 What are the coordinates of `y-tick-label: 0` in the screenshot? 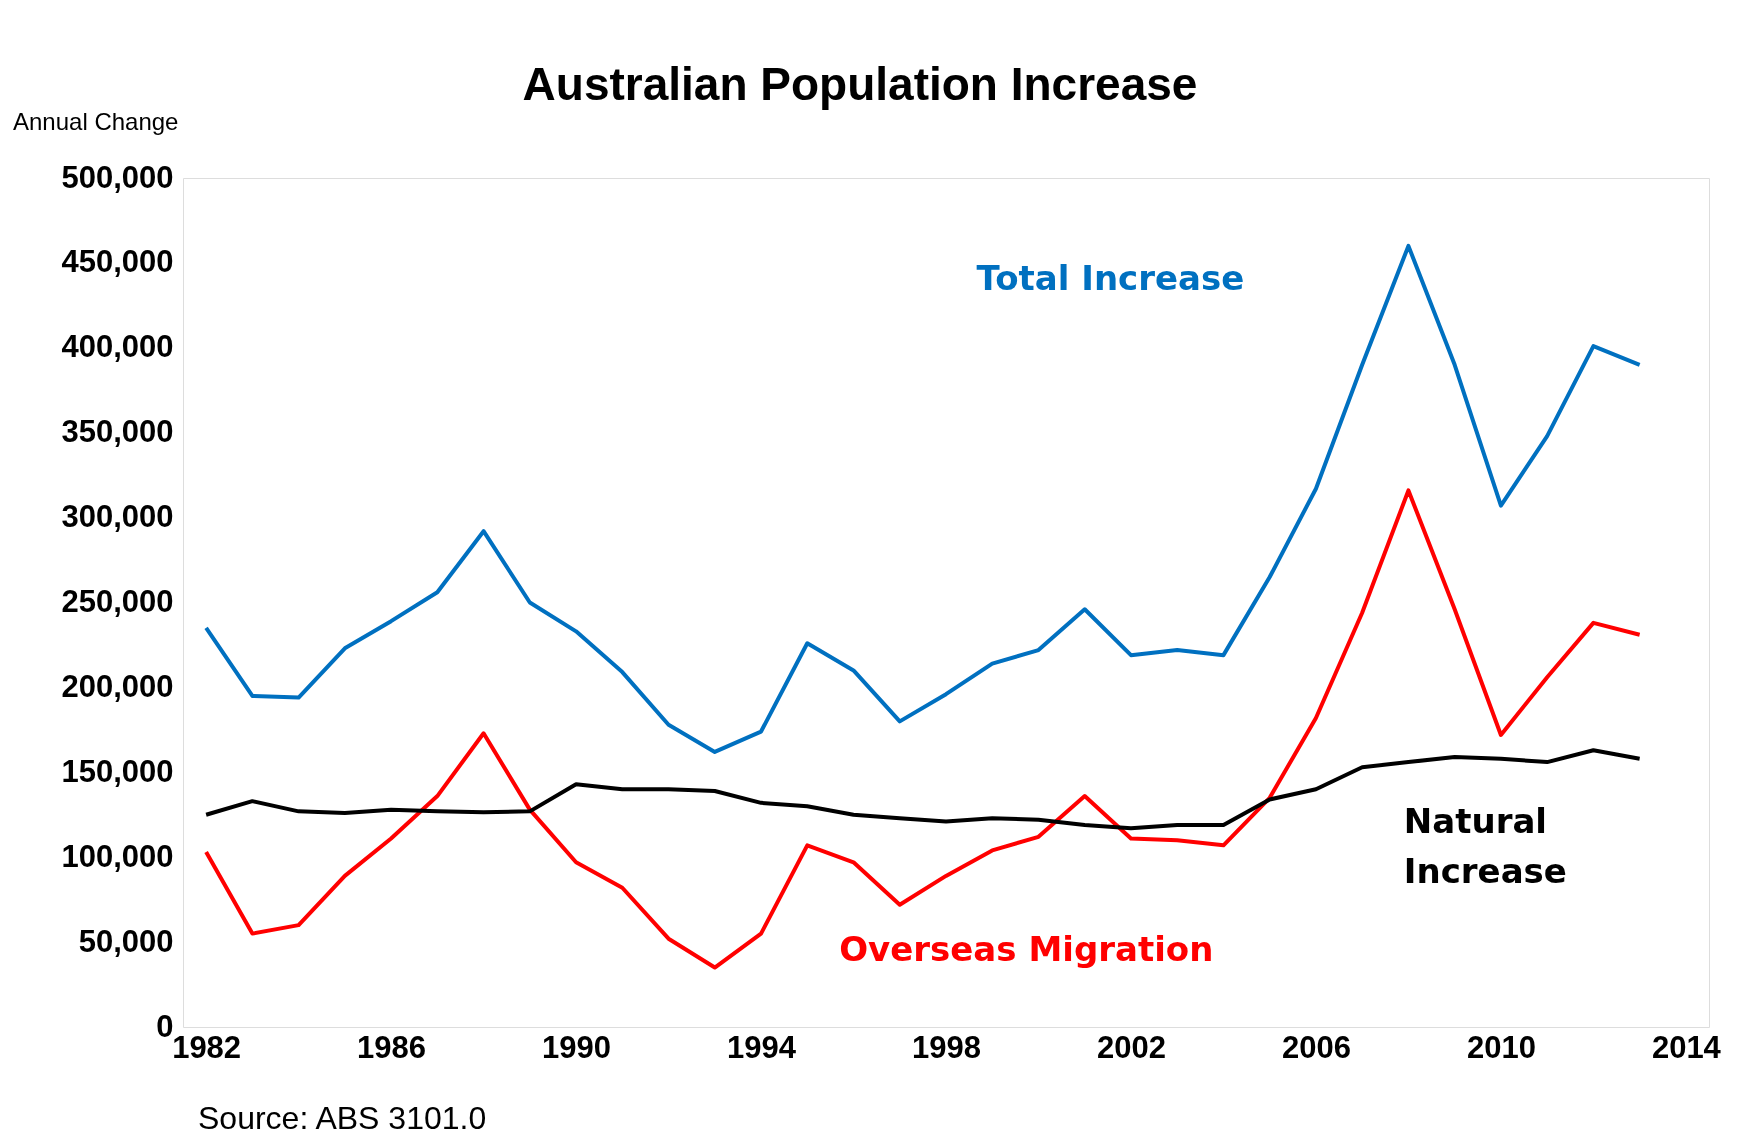 It's located at (165, 1026).